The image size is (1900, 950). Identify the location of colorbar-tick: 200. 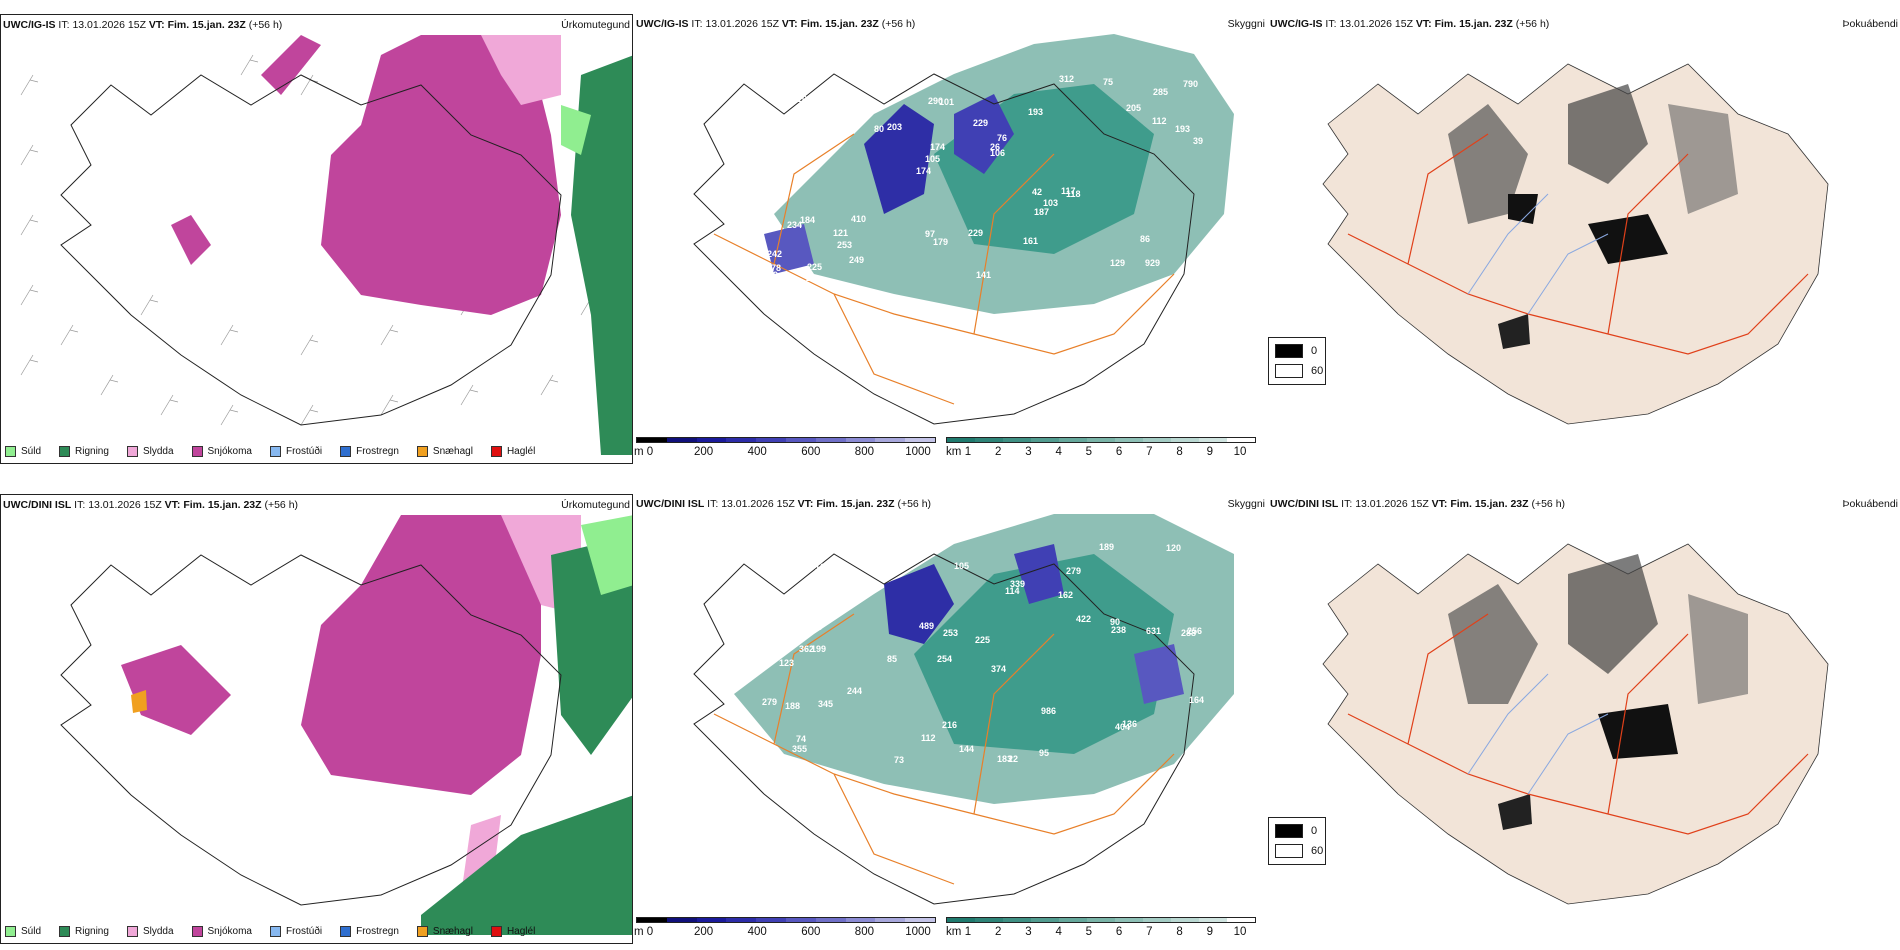
(704, 452).